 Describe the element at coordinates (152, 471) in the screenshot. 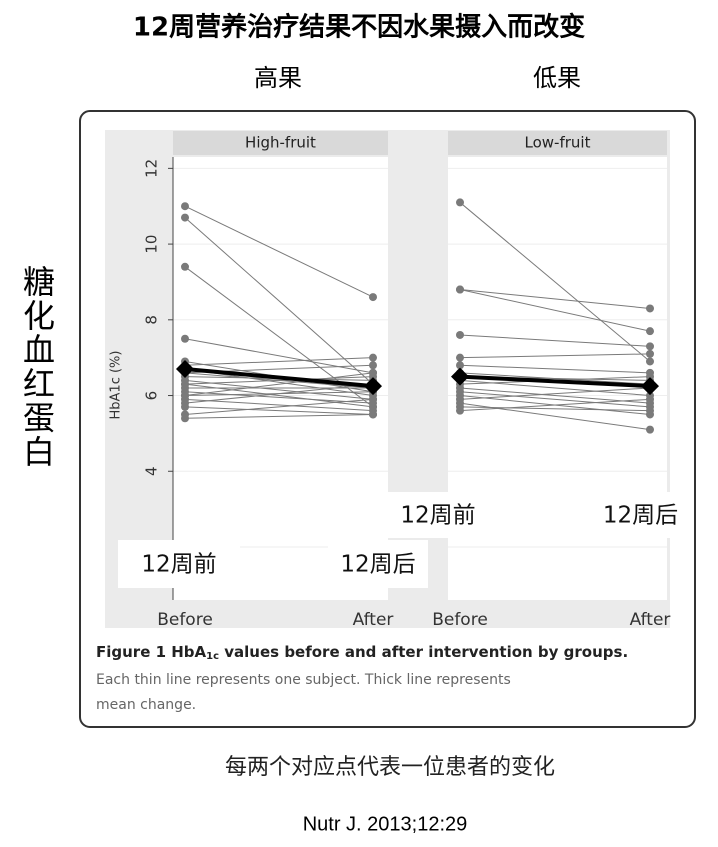

I see `y-tick-label: 4` at that location.